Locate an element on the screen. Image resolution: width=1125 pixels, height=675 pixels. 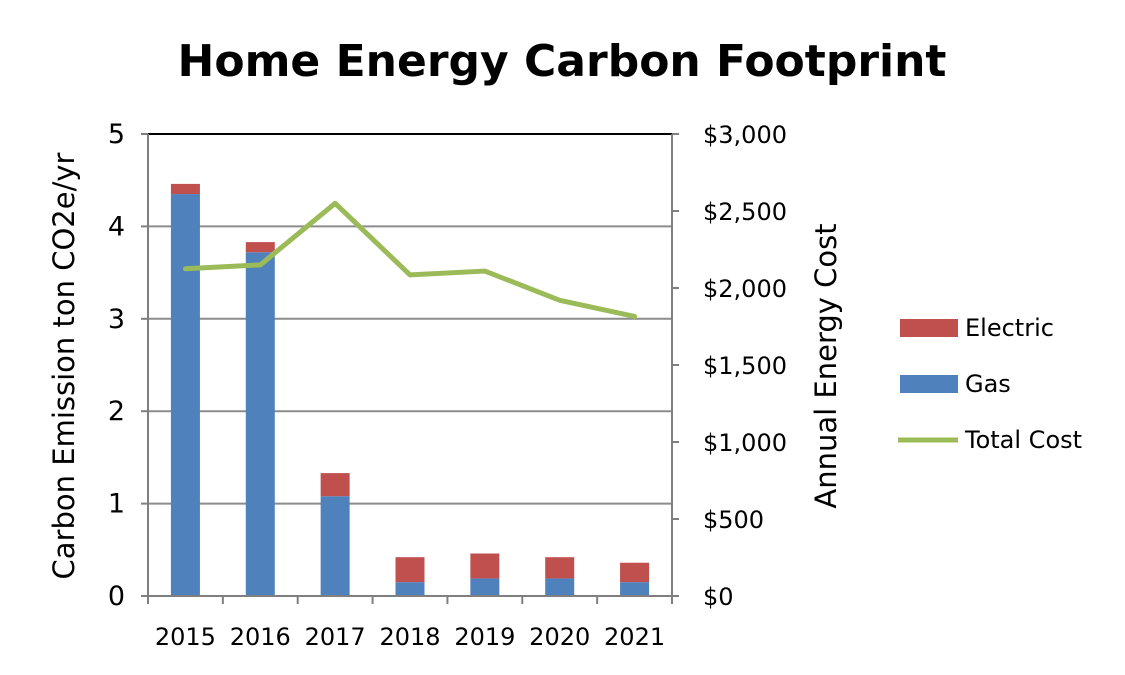
y-left-tick-label: 5 is located at coordinates (116, 134).